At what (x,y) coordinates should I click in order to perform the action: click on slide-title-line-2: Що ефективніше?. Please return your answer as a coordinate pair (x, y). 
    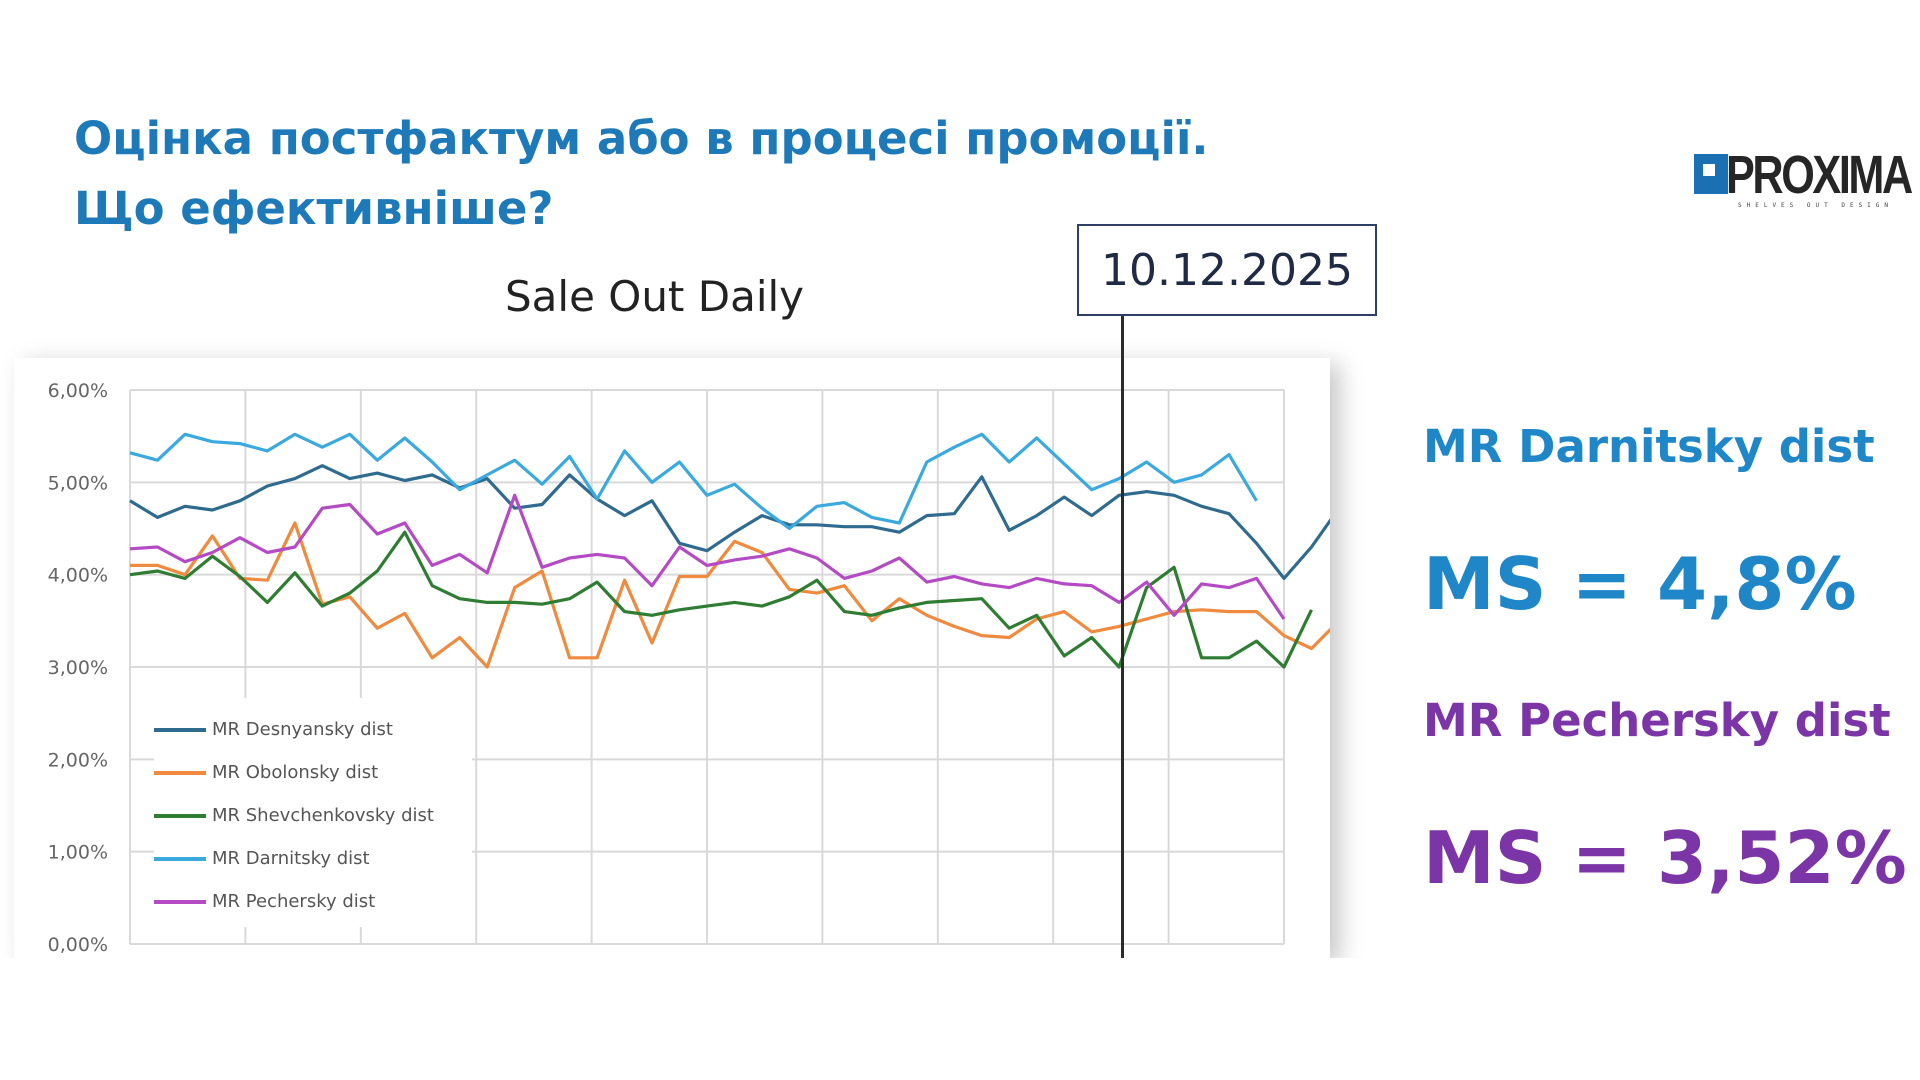
    Looking at the image, I should click on (314, 208).